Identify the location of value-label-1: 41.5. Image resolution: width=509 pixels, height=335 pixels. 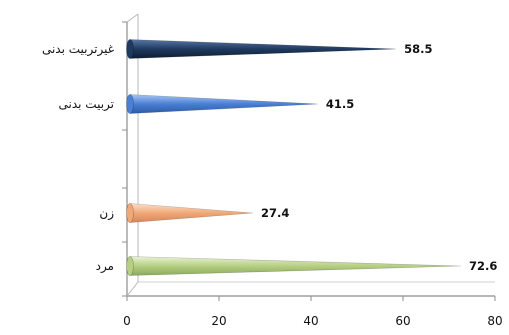
(340, 104).